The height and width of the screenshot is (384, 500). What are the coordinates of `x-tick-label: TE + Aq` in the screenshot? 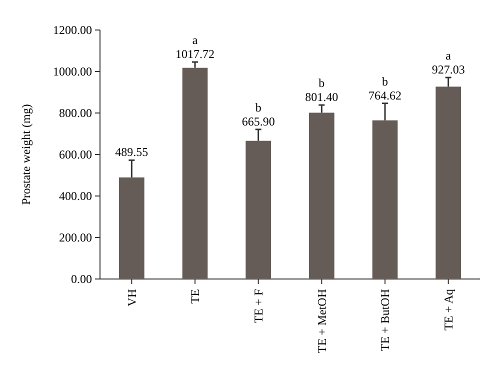 It's located at (449, 309).